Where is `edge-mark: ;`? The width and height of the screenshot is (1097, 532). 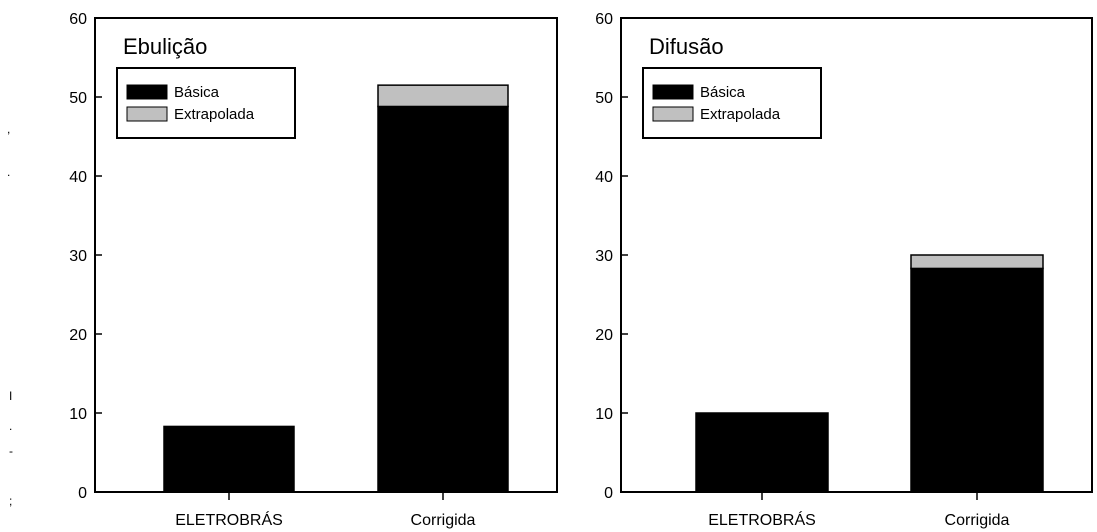
edge-mark: ; is located at coordinates (10, 501).